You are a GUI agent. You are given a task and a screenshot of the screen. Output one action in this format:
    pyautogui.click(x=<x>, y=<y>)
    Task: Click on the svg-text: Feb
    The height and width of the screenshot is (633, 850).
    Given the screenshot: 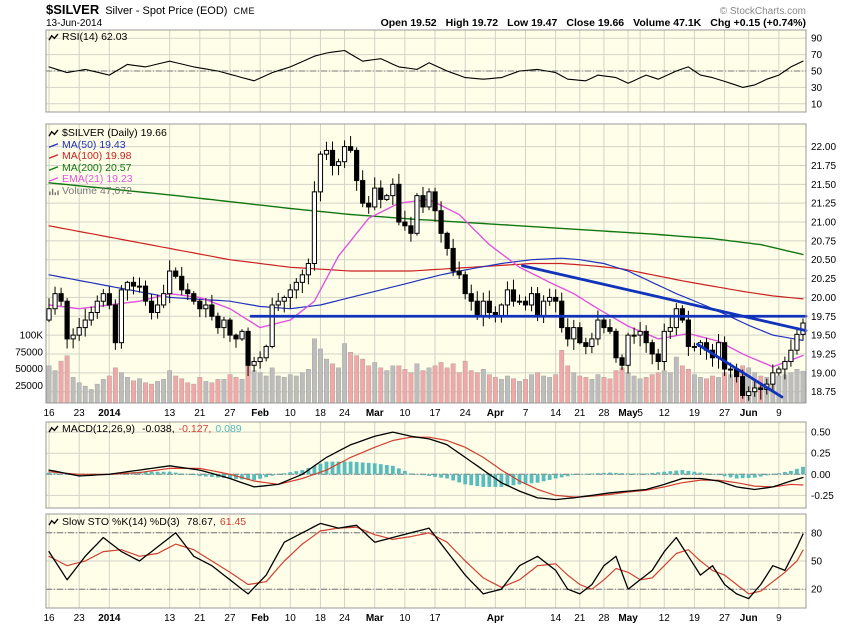 What is the action you would take?
    pyautogui.click(x=260, y=413)
    